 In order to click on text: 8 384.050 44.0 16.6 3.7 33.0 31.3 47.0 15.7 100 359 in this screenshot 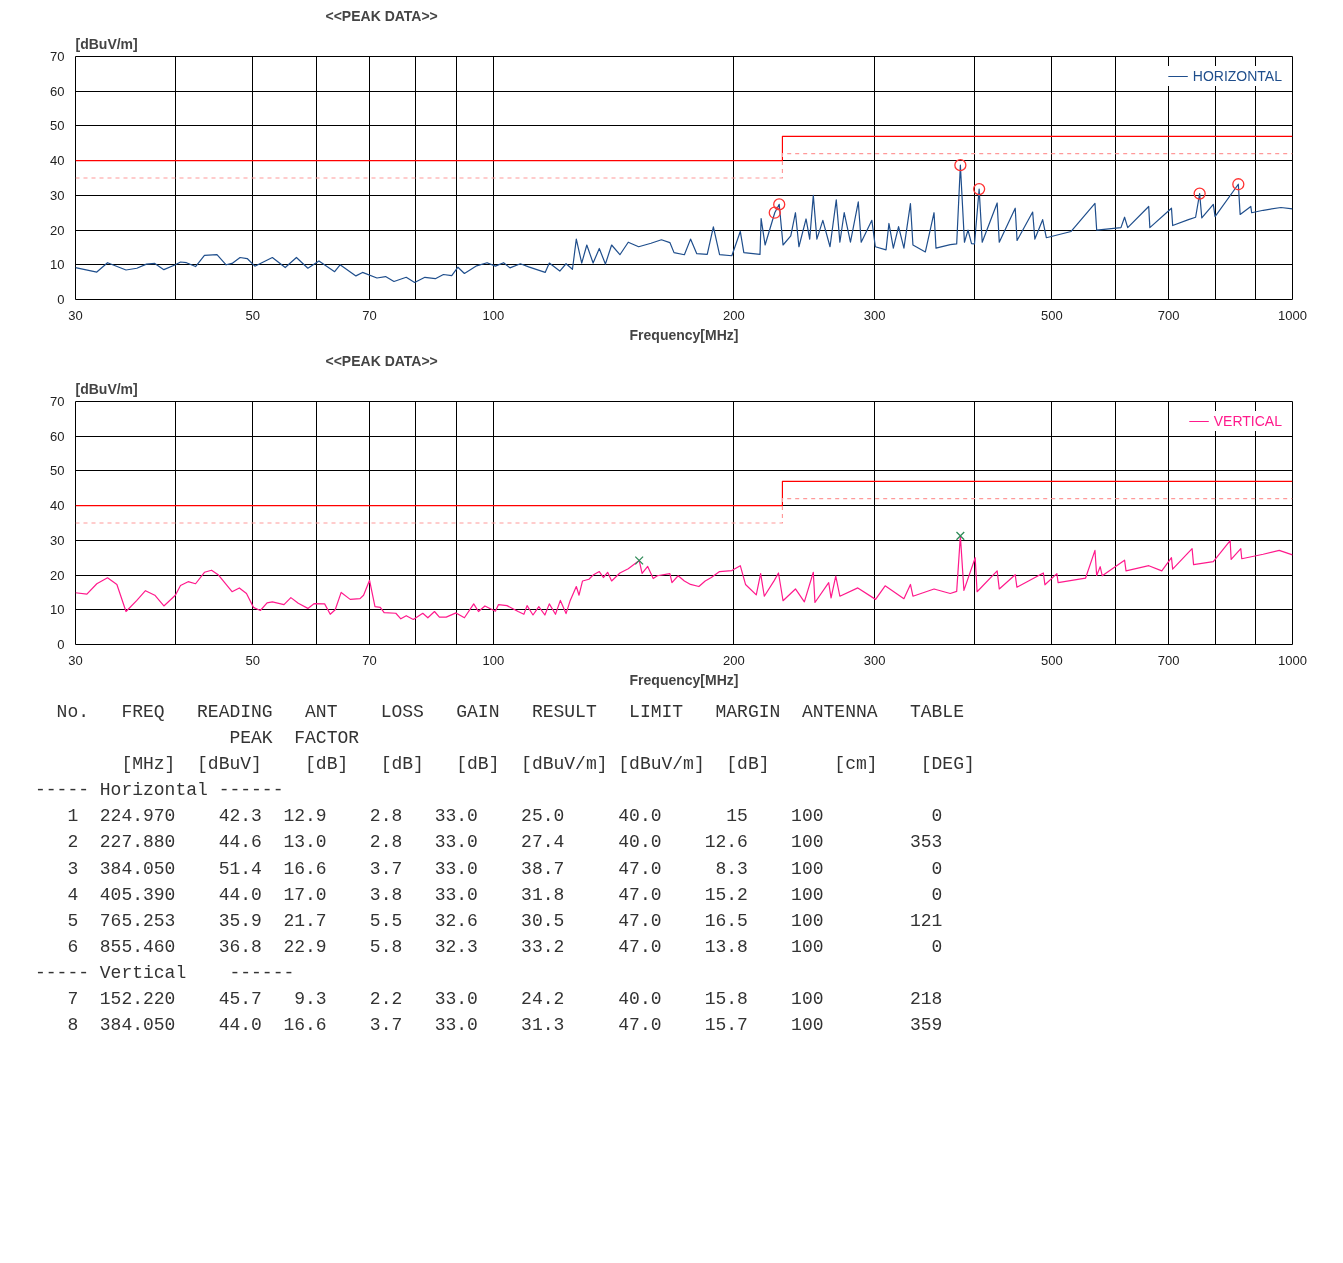, I will do `click(505, 1025)`.